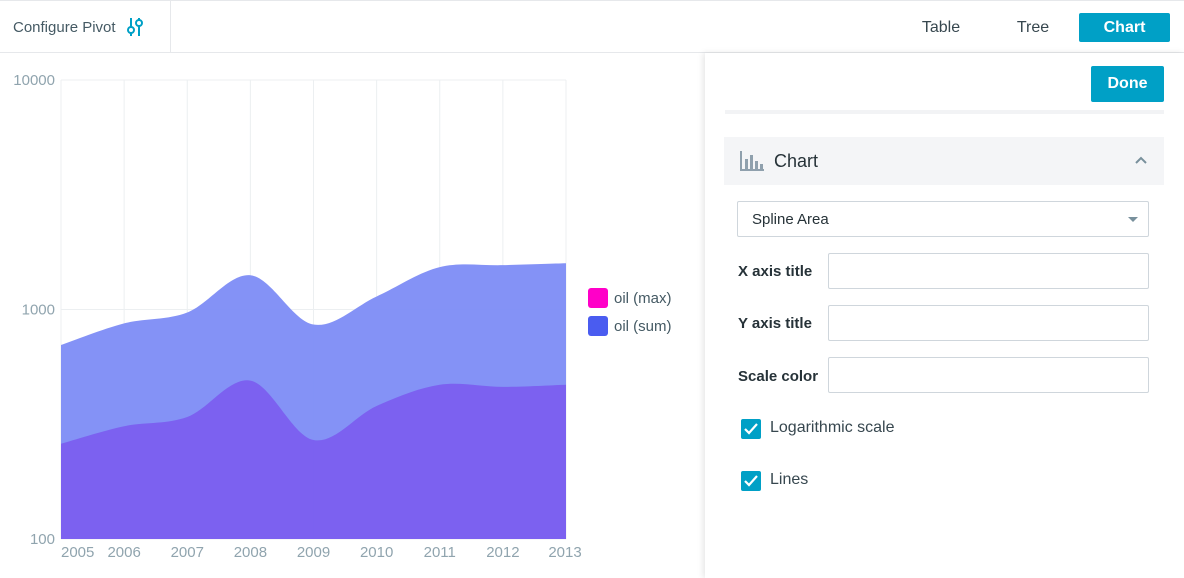 The height and width of the screenshot is (578, 1184). Describe the element at coordinates (313, 459) in the screenshot. I see `series-area-oil-max` at that location.